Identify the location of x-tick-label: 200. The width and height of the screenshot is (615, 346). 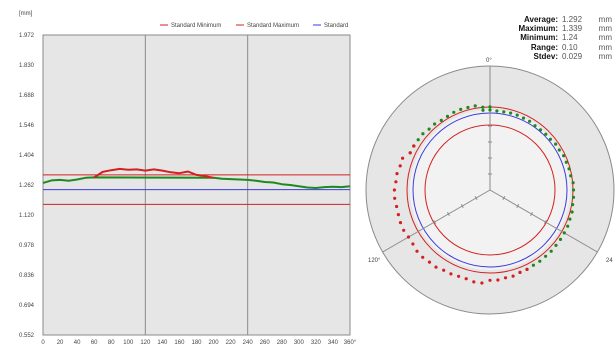
(214, 343).